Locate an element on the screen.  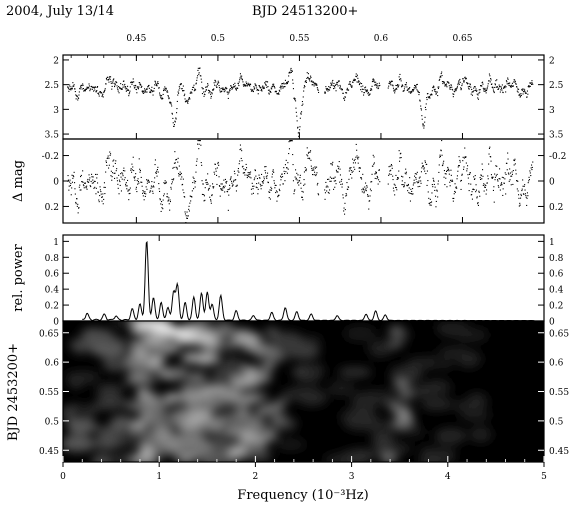
top-axis-tick-label: 0.55 is located at coordinates (299, 39).